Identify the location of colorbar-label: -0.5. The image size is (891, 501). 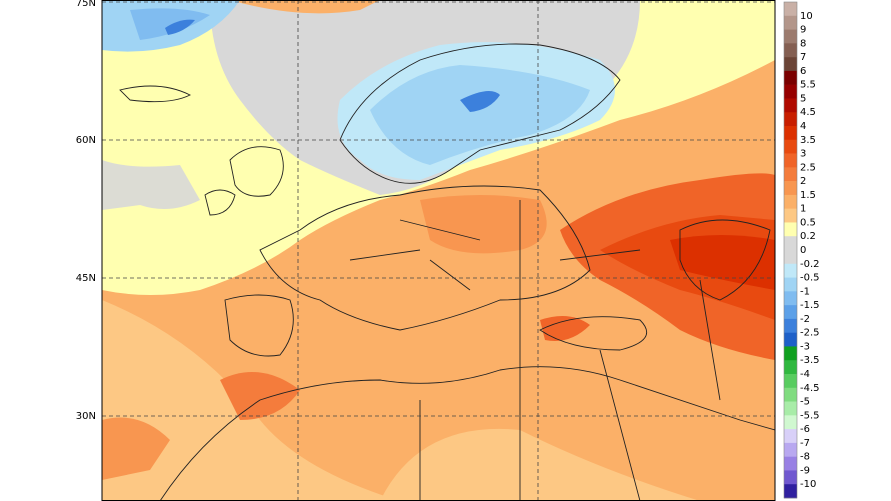
(810, 278).